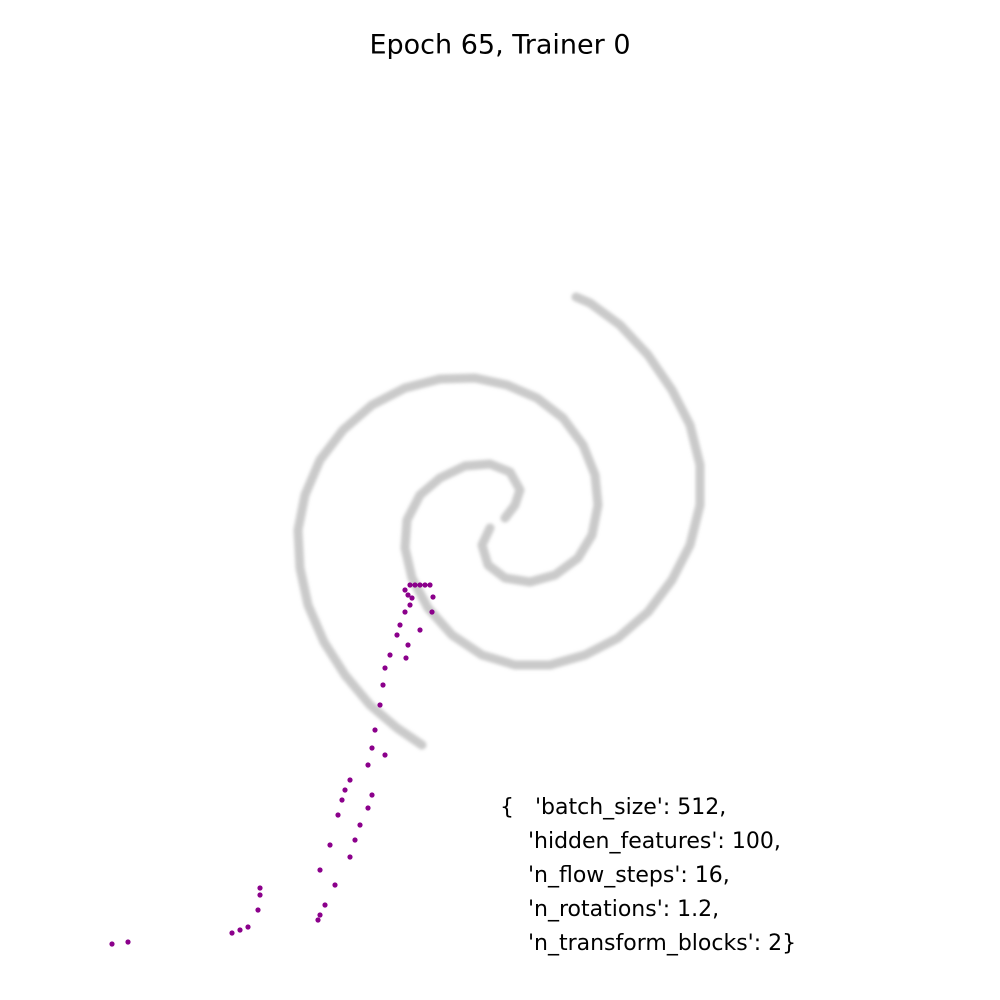 The image size is (1000, 1000). What do you see at coordinates (648, 943) in the screenshot?
I see `annotation-line: 'n_transform_blocks': 2}` at bounding box center [648, 943].